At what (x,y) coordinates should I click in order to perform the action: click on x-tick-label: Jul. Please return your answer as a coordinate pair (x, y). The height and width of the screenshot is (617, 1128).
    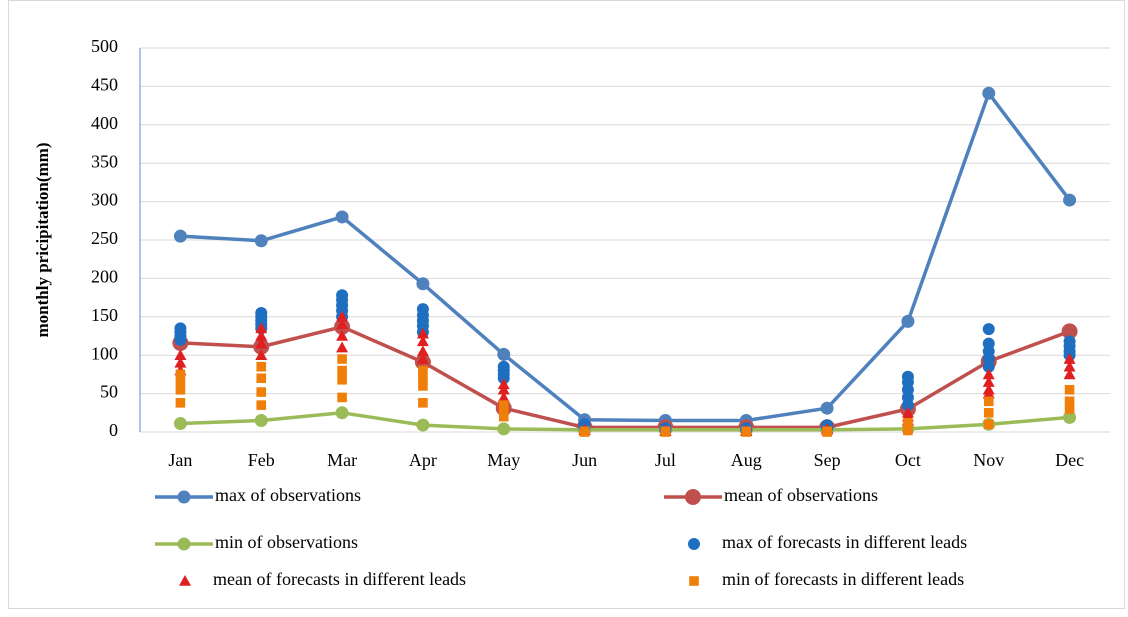
    Looking at the image, I should click on (665, 460).